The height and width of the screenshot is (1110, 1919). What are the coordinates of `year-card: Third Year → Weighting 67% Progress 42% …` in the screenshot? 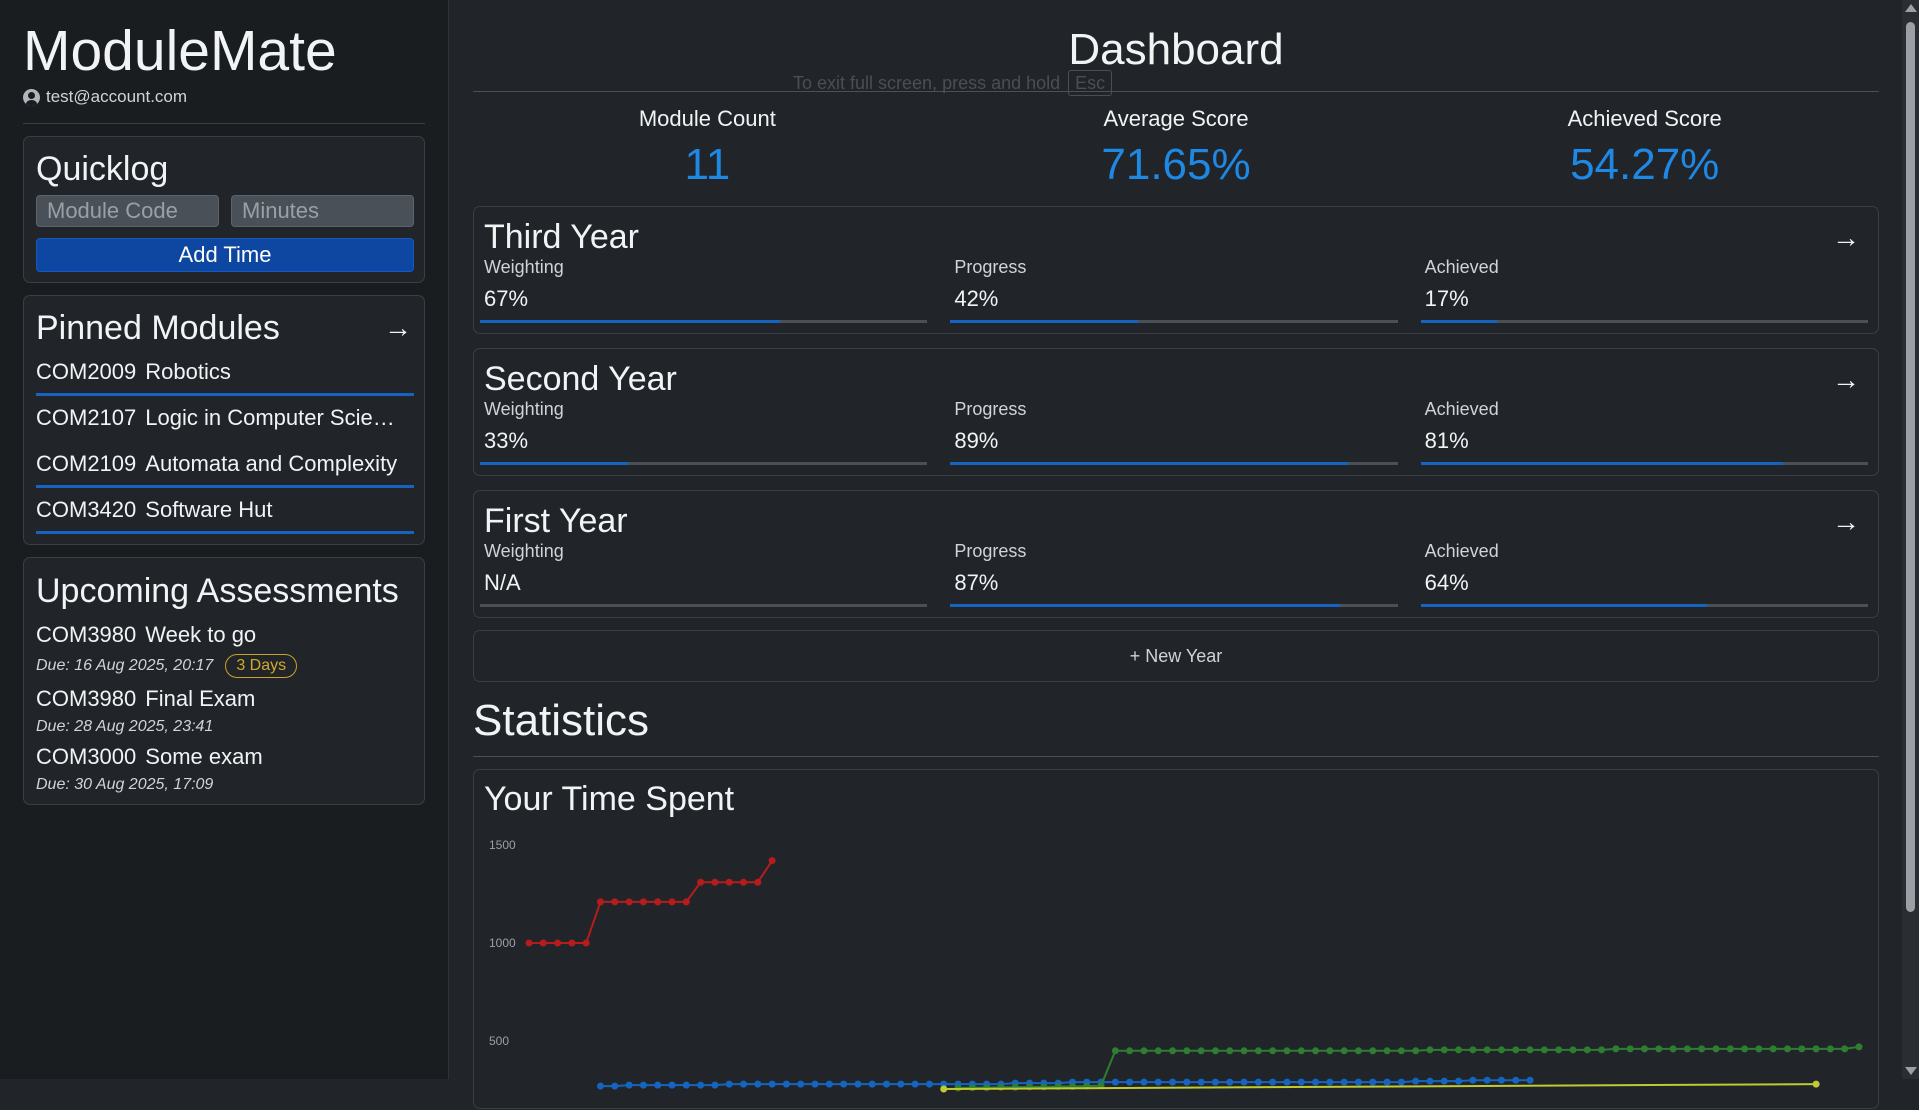 It's located at (1176, 270).